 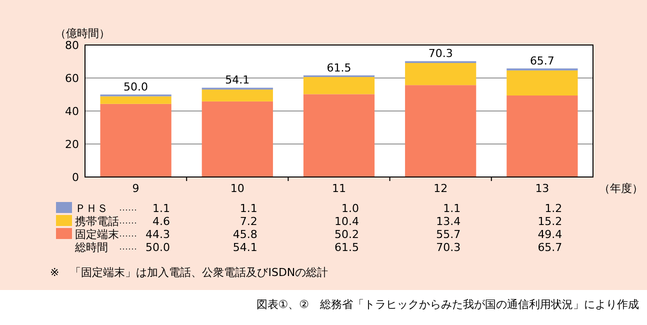 I want to click on data-label: 7.2, so click(x=249, y=221).